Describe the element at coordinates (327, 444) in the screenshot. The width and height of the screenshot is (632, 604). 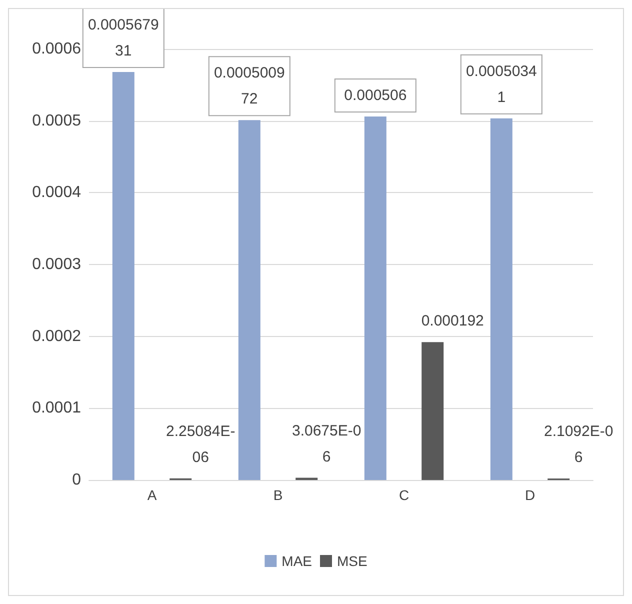
I see `data-label: 3.0675E-06` at that location.